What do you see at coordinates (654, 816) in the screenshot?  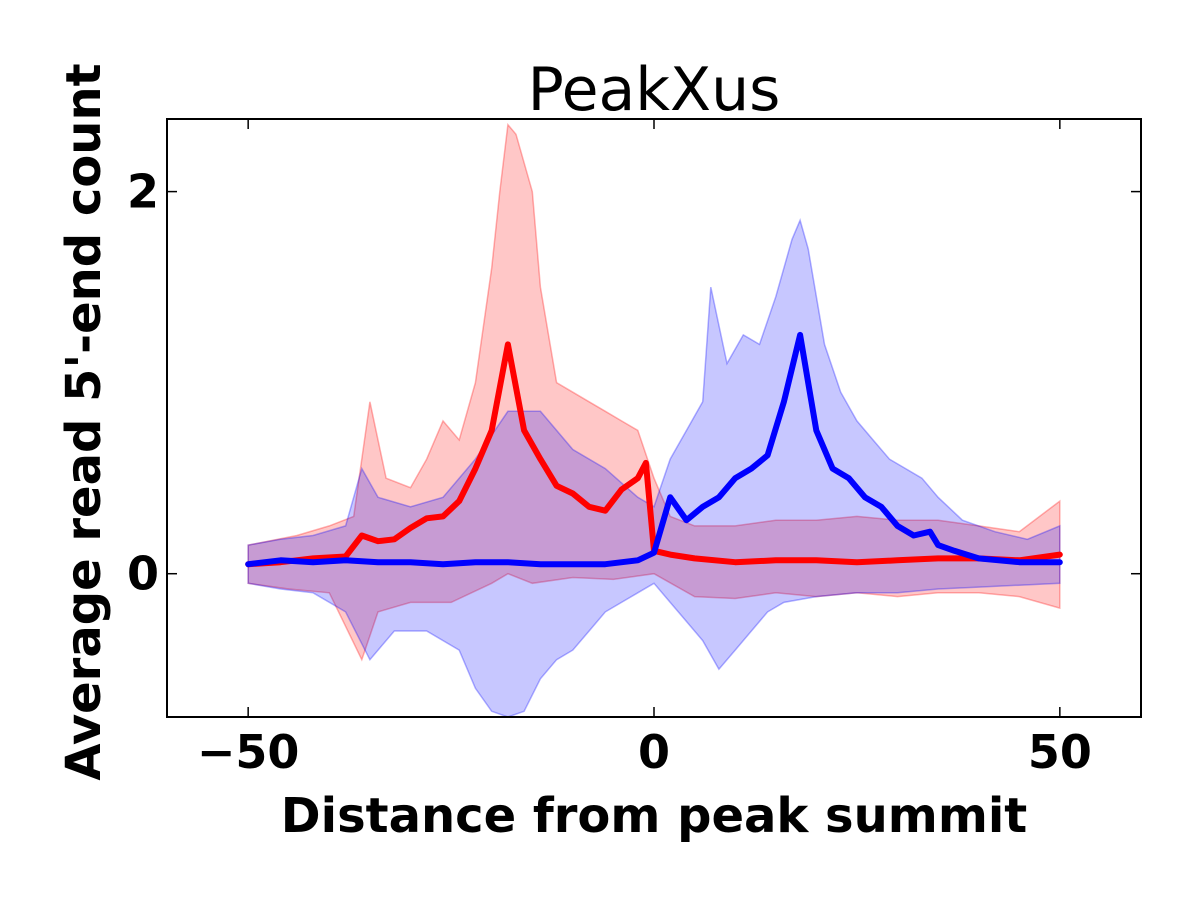 I see `x-axis-label: Distance from peak summit` at bounding box center [654, 816].